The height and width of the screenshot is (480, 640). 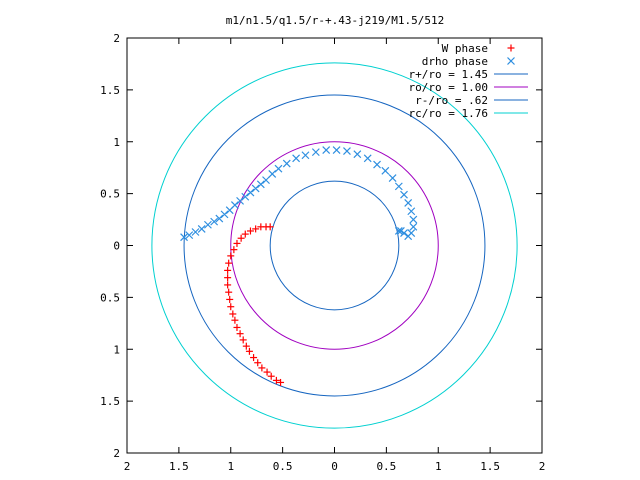 I want to click on radius-circle, so click(x=334, y=245).